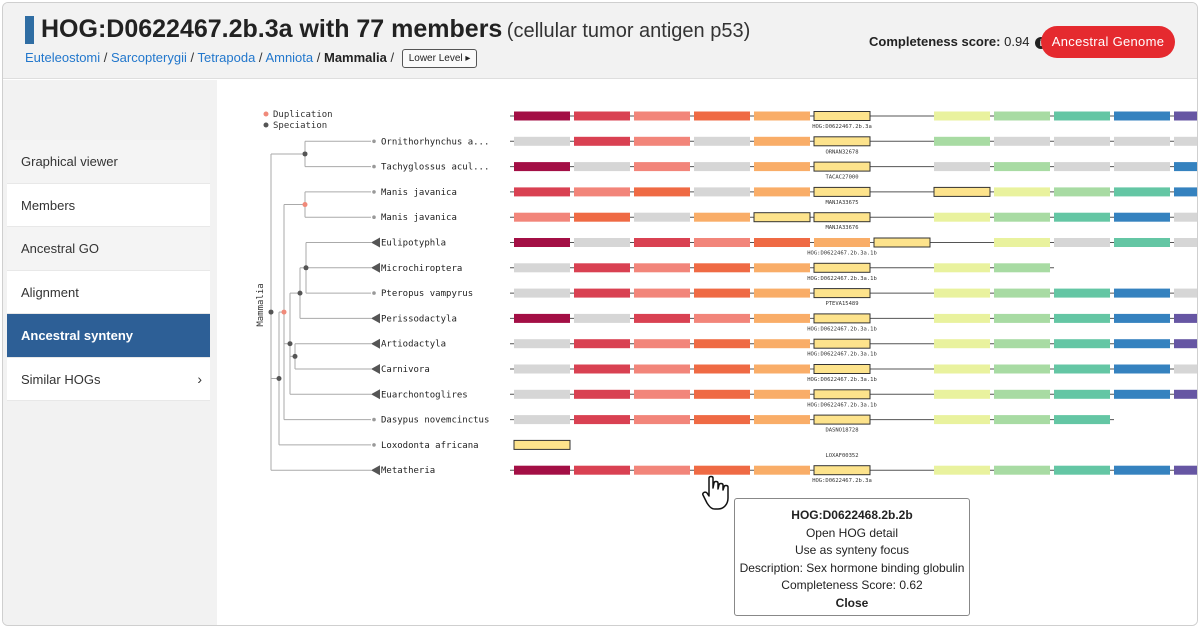 The image size is (1200, 628). What do you see at coordinates (108, 336) in the screenshot?
I see `sidebar-item-ancestral-synteny: Ancestral synteny` at bounding box center [108, 336].